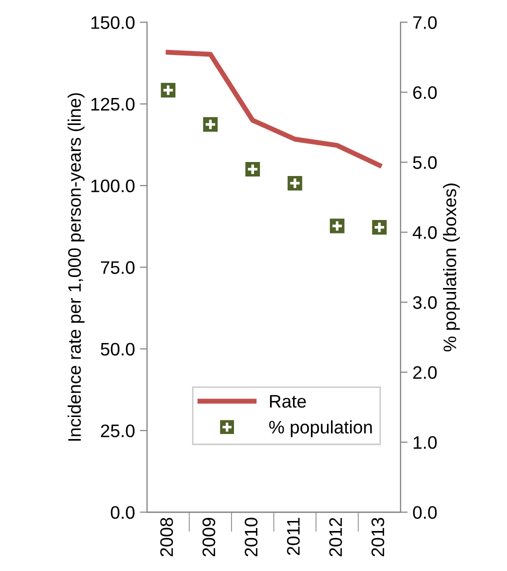 The image size is (507, 571). I want to click on y2-tick-label: 3.0, so click(425, 302).